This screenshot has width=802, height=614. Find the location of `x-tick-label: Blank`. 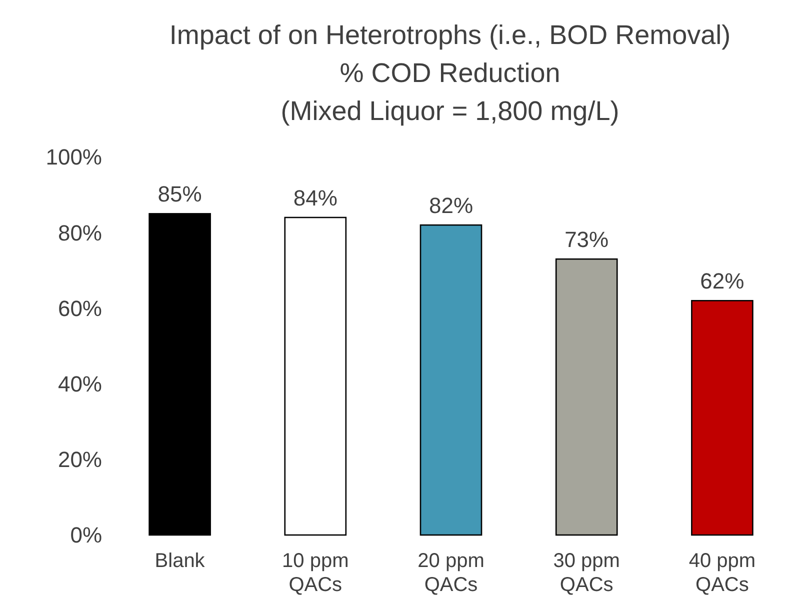

x-tick-label: Blank is located at coordinates (180, 561).